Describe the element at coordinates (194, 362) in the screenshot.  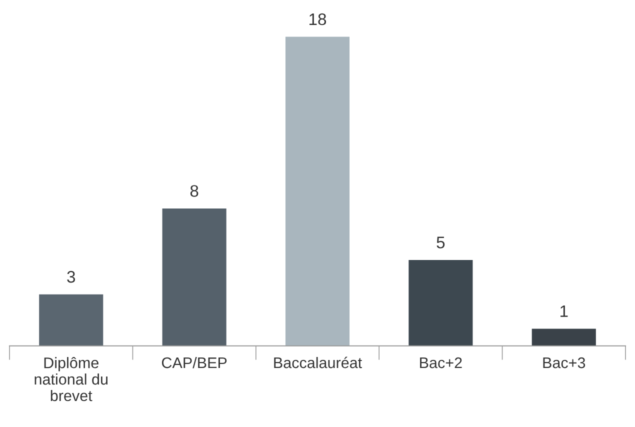
I see `x-tick-label: CAP/BEP` at that location.